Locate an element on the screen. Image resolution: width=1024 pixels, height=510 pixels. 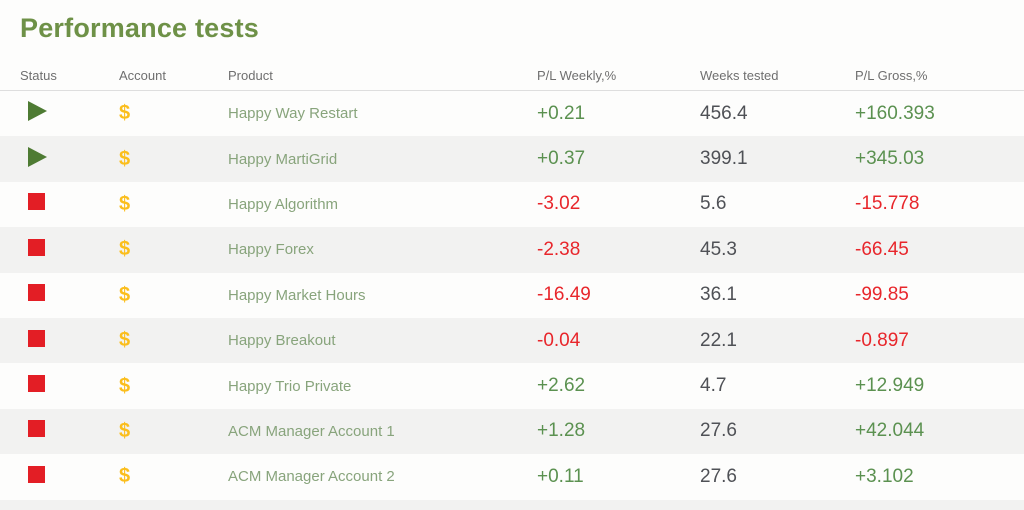
product-link: ACM Manager Account 1 is located at coordinates (311, 431).